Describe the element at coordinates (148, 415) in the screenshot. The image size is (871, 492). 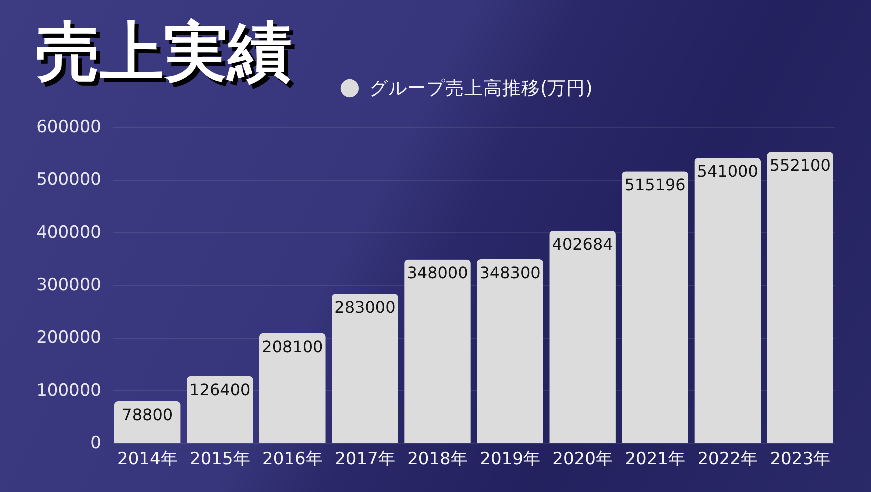
I see `data-label: 78800` at that location.